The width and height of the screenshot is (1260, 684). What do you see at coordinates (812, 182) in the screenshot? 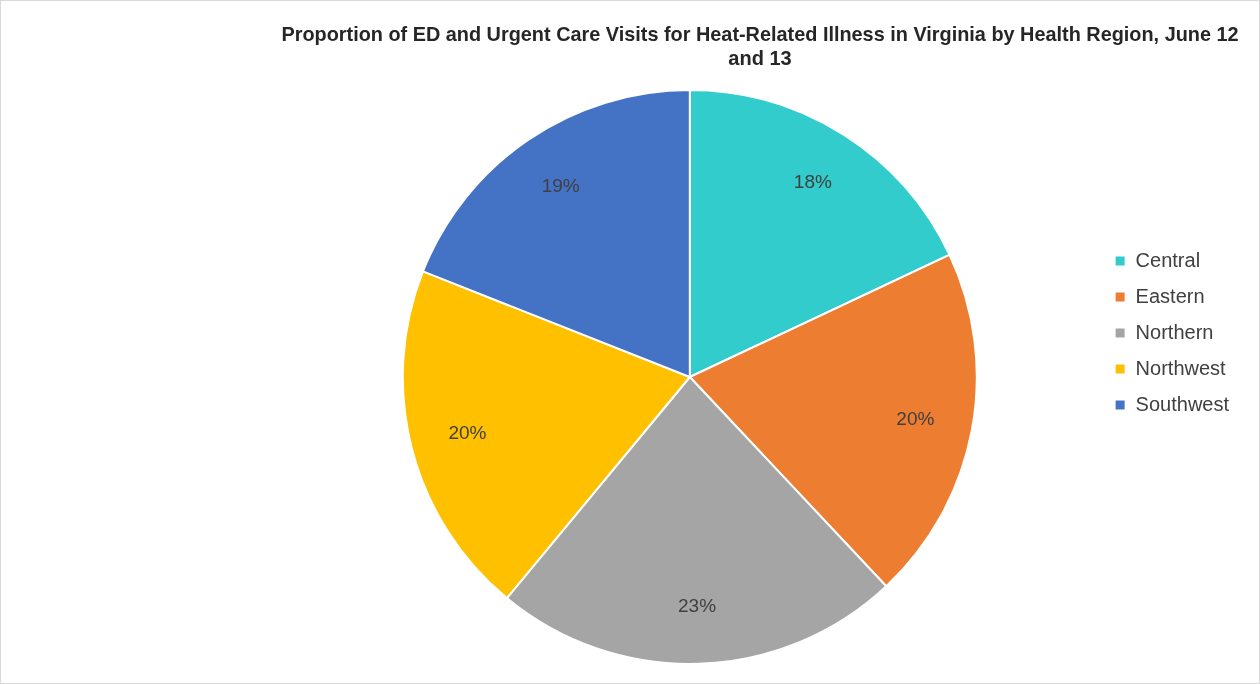
I see `data-label: 18%` at bounding box center [812, 182].